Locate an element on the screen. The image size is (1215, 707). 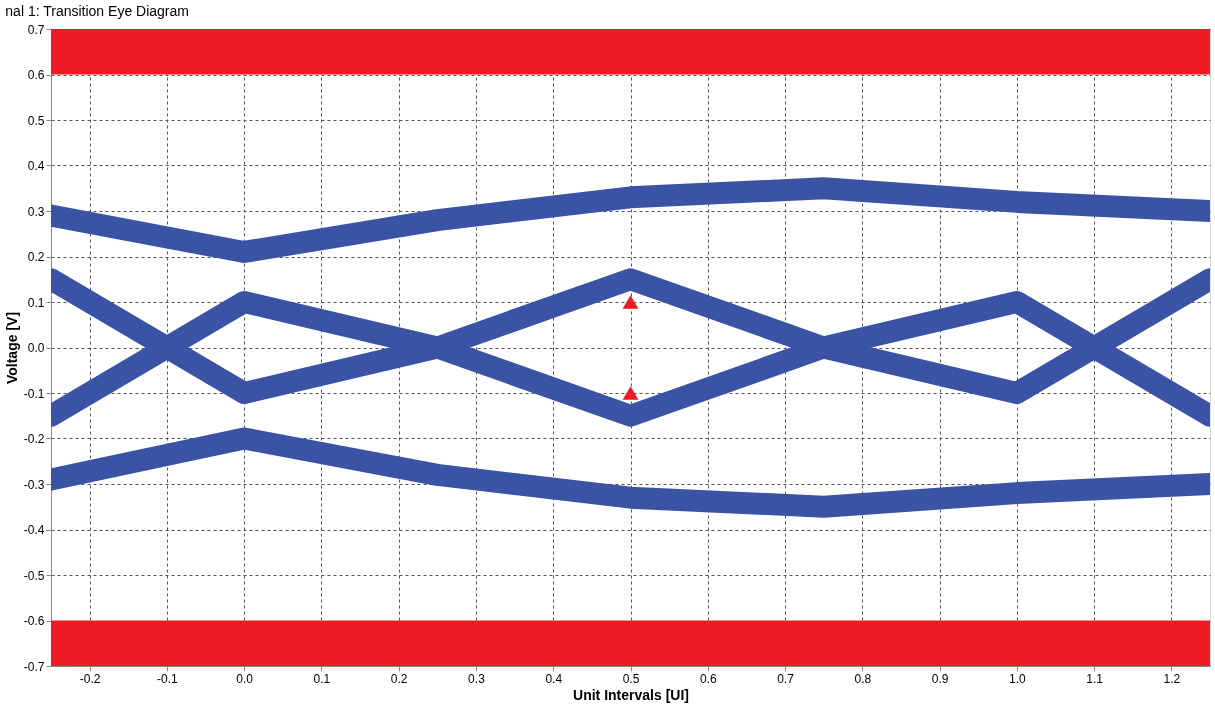
x-axis-title: Unit Intervals [UI] is located at coordinates (631, 694).